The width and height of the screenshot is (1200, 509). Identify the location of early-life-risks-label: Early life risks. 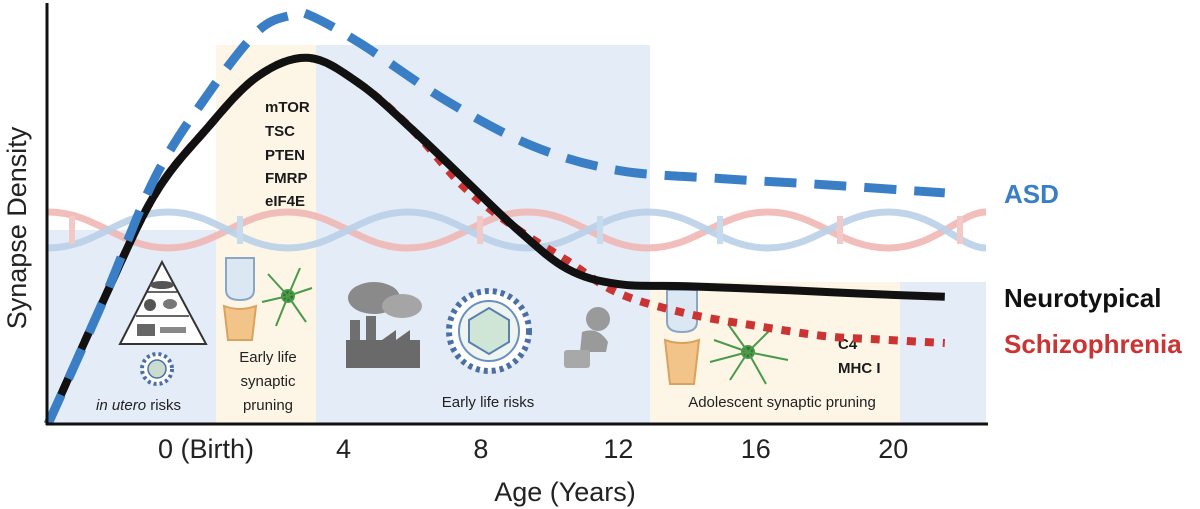
(488, 402).